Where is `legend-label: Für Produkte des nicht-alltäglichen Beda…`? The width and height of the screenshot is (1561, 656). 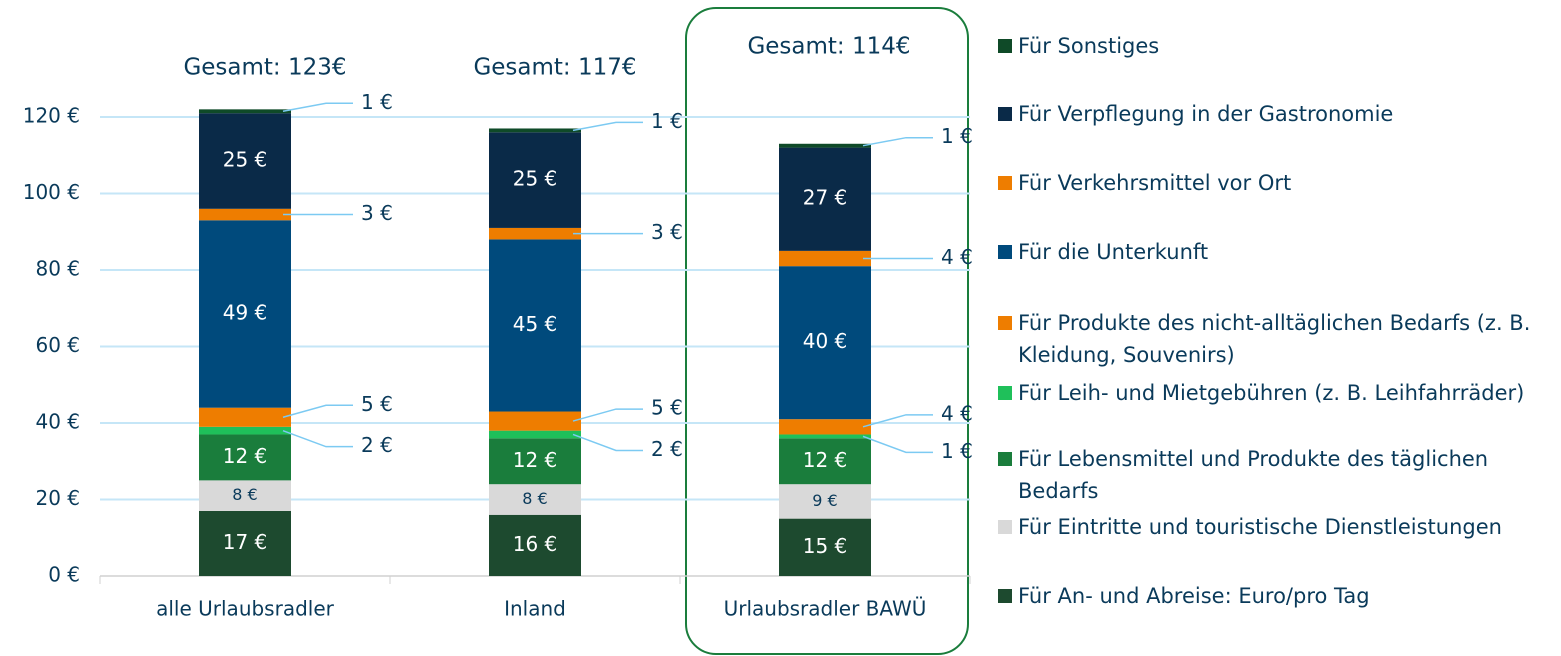 legend-label: Für Produkte des nicht-alltäglichen Beda… is located at coordinates (1274, 339).